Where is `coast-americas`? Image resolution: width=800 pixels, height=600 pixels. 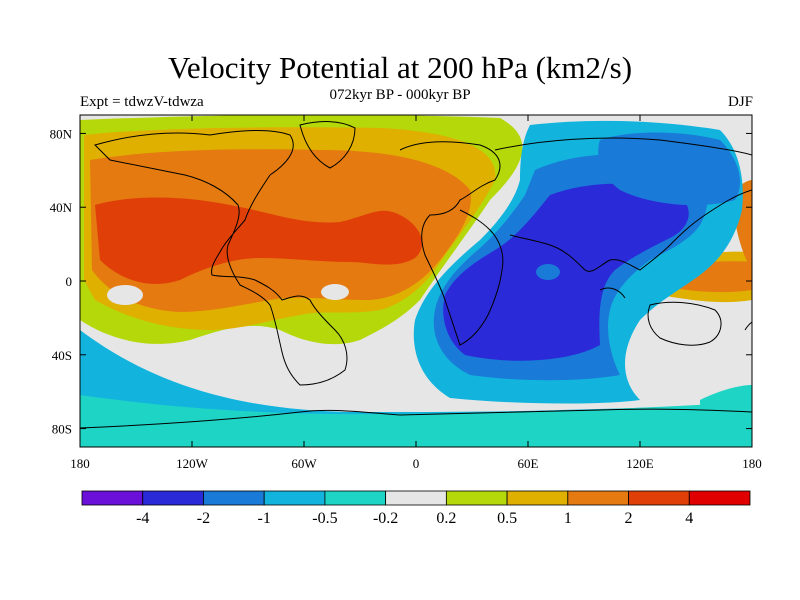 coast-americas is located at coordinates (221, 258).